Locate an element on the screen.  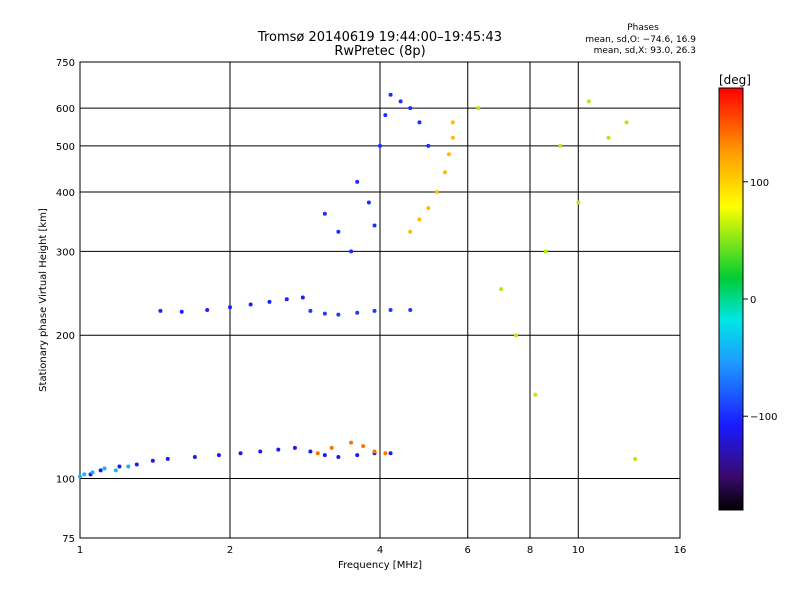
x-tick-label: 4 is located at coordinates (380, 550).